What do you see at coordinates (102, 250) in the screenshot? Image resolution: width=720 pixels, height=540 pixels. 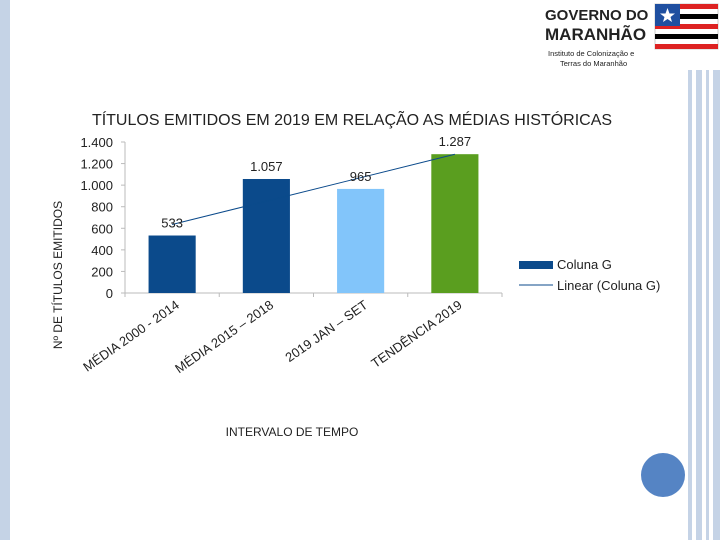 I see `y-tick-label: 400` at bounding box center [102, 250].